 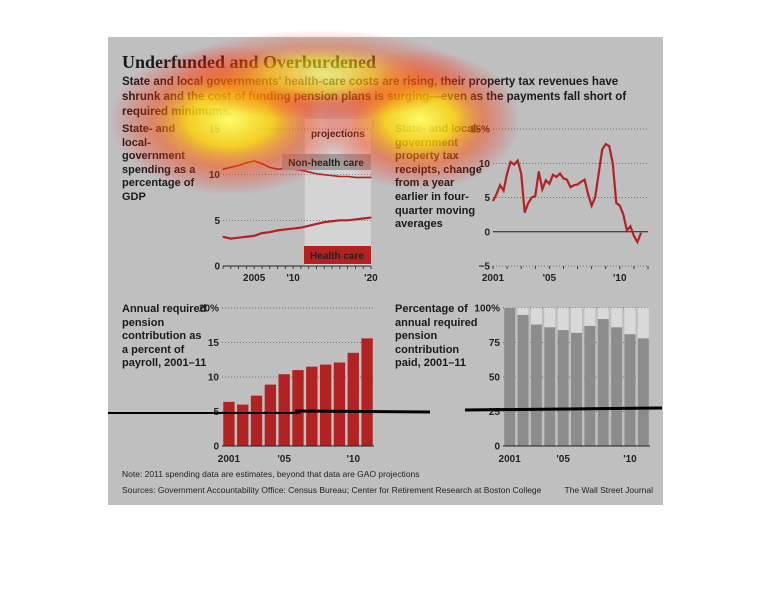 I want to click on chart3-ytick-label: 0, so click(x=216, y=447).